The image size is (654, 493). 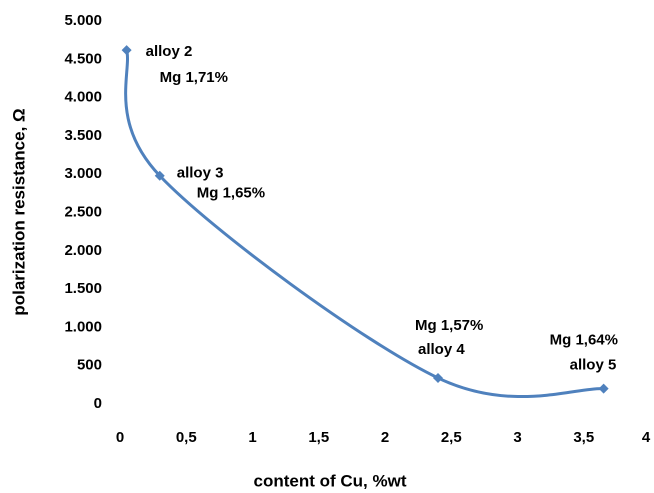 What do you see at coordinates (120, 437) in the screenshot?
I see `x-tick-label: 0` at bounding box center [120, 437].